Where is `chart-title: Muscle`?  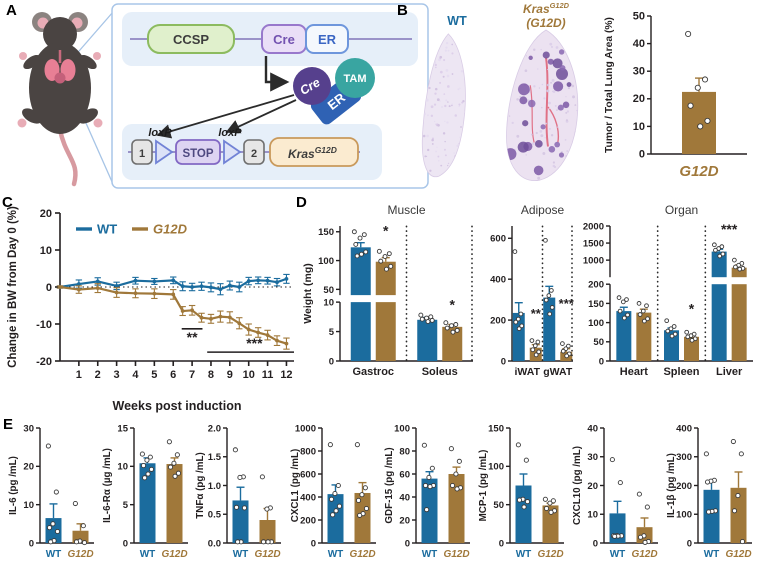 chart-title: Muscle is located at coordinates (406, 210).